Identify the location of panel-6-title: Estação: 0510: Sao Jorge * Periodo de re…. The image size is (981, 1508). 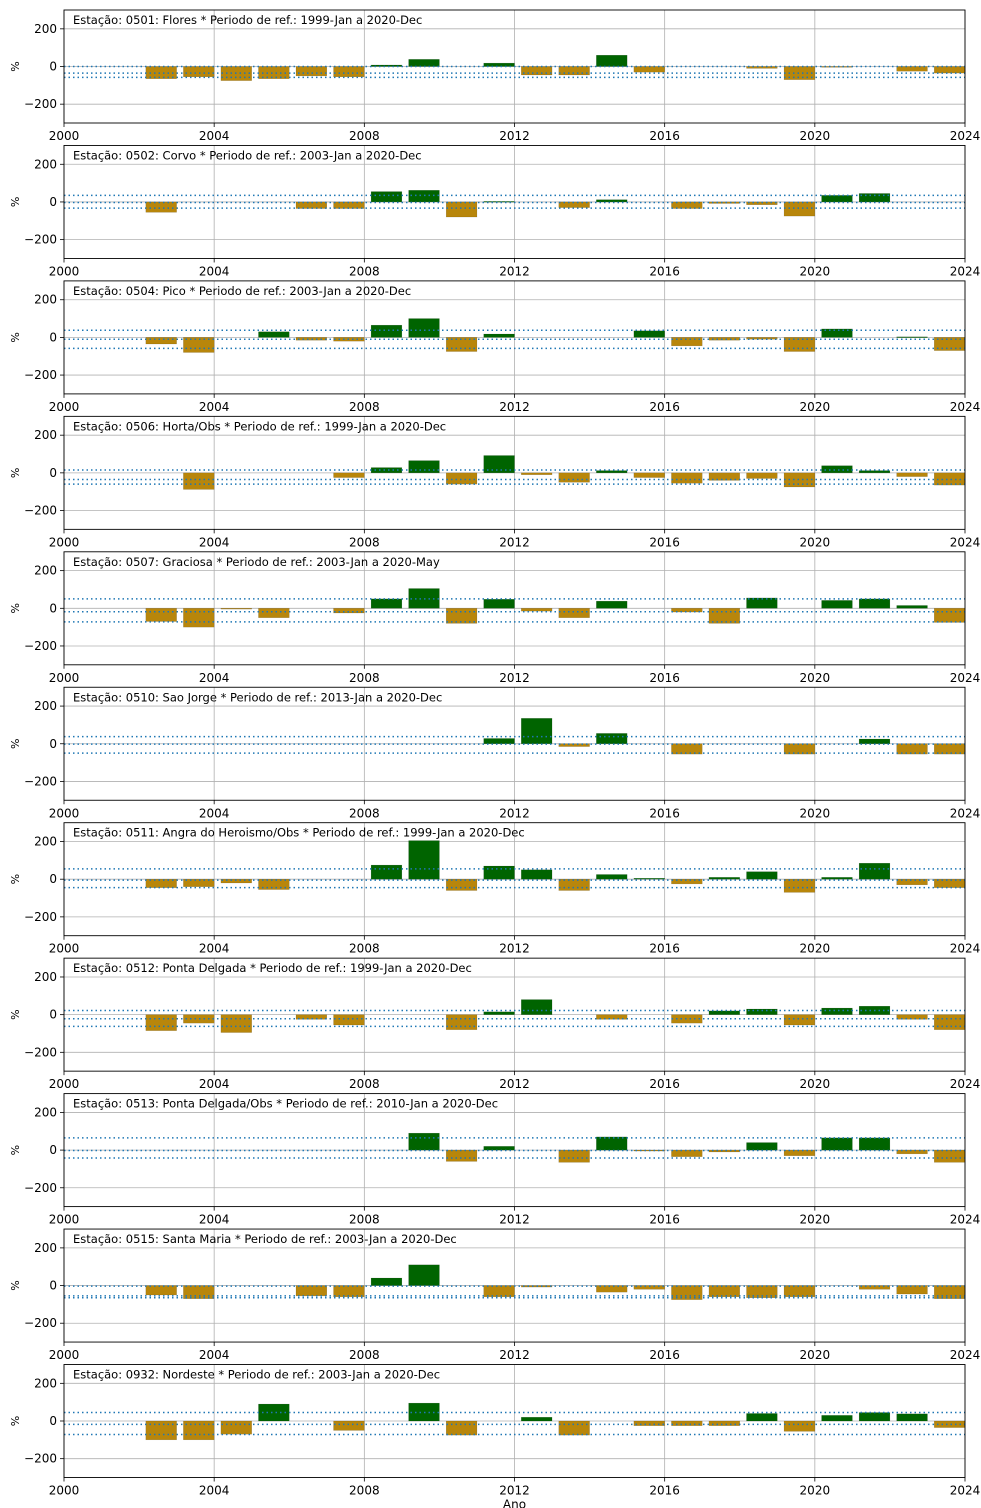
(257, 697).